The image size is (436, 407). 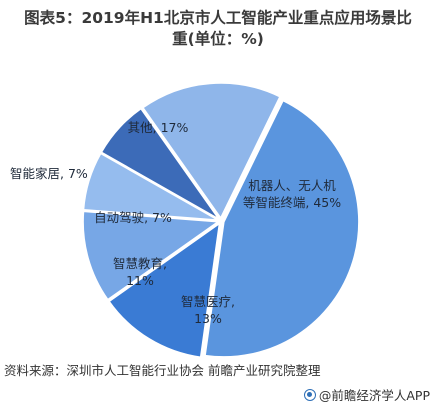 What do you see at coordinates (208, 310) in the screenshot?
I see `slice-label: 智慧医疗, 13%` at bounding box center [208, 310].